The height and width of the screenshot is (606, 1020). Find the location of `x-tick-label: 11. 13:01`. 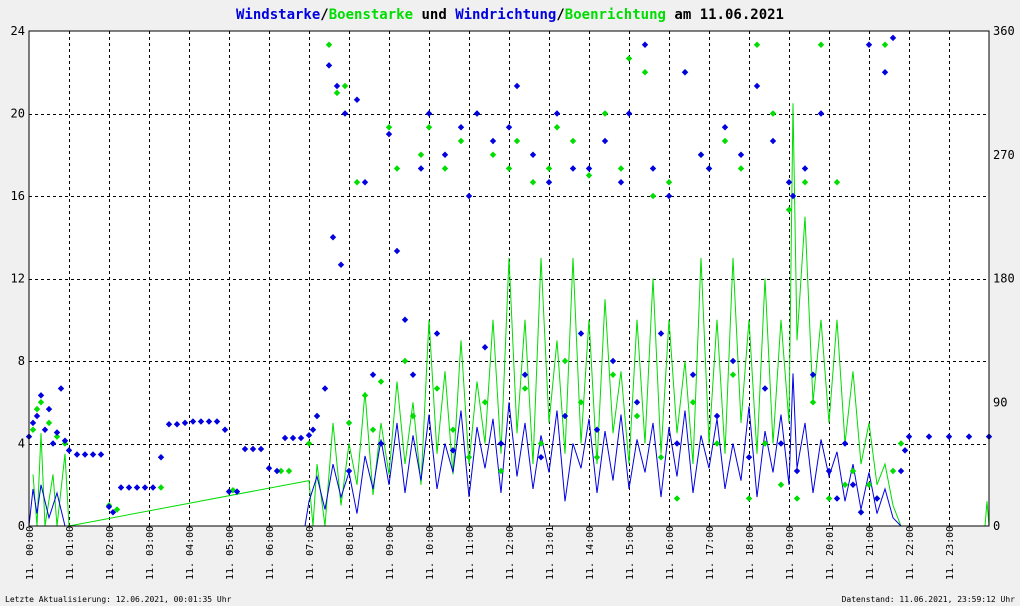

x-tick-label: 11. 13:01 is located at coordinates (550, 553).